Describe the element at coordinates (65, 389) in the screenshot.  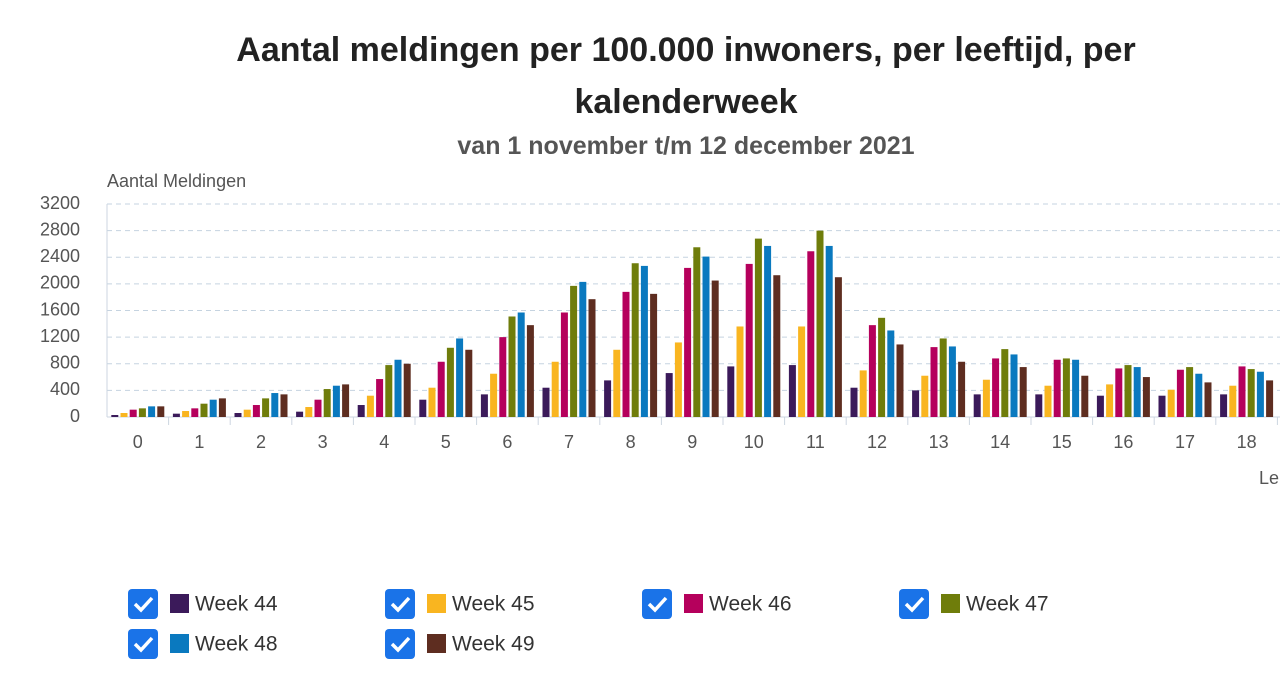
I see `y-tick-label: 400` at that location.